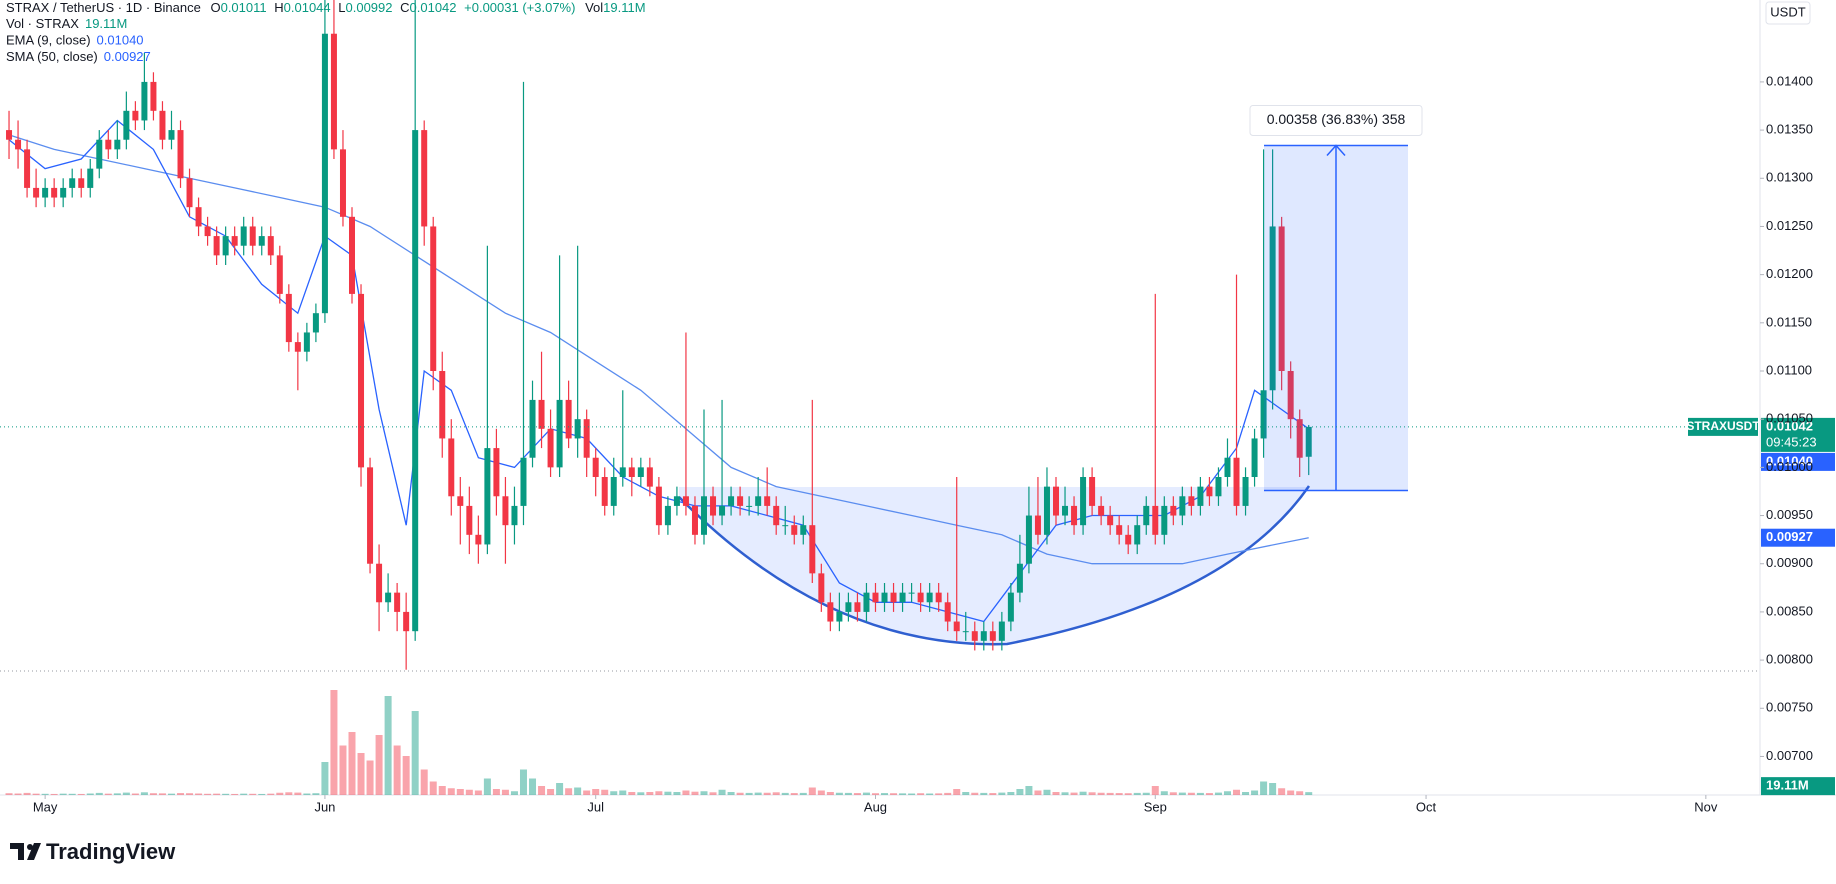 This screenshot has height=884, width=1836. Describe the element at coordinates (1336, 121) in the screenshot. I see `measure-label-box` at that location.